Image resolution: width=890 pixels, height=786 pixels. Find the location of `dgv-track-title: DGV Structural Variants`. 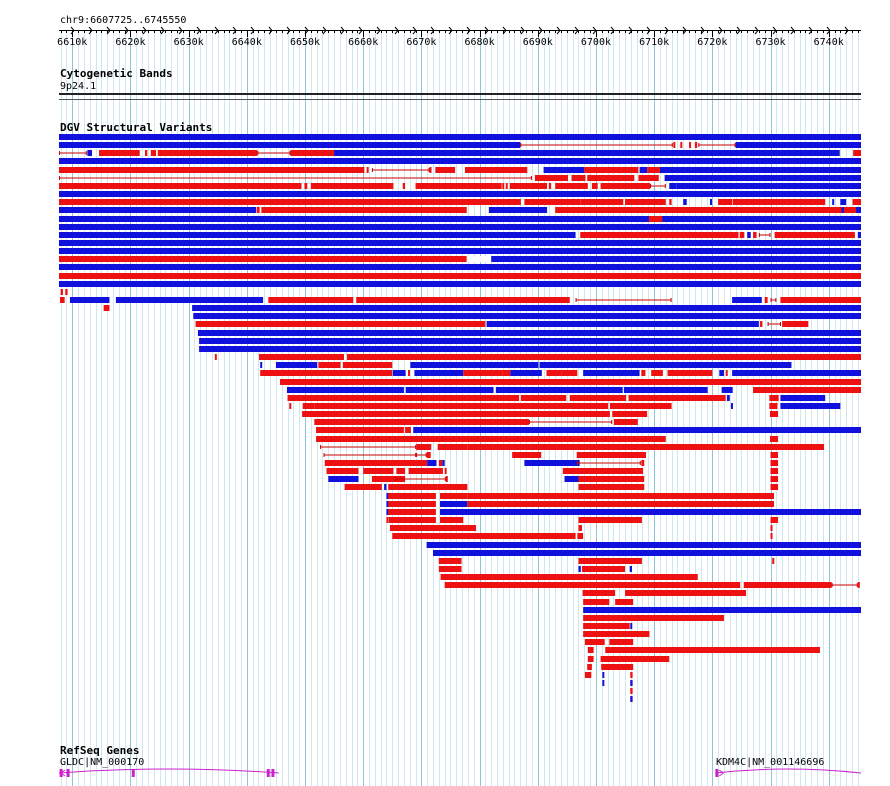

dgv-track-title: DGV Structural Variants is located at coordinates (136, 127).